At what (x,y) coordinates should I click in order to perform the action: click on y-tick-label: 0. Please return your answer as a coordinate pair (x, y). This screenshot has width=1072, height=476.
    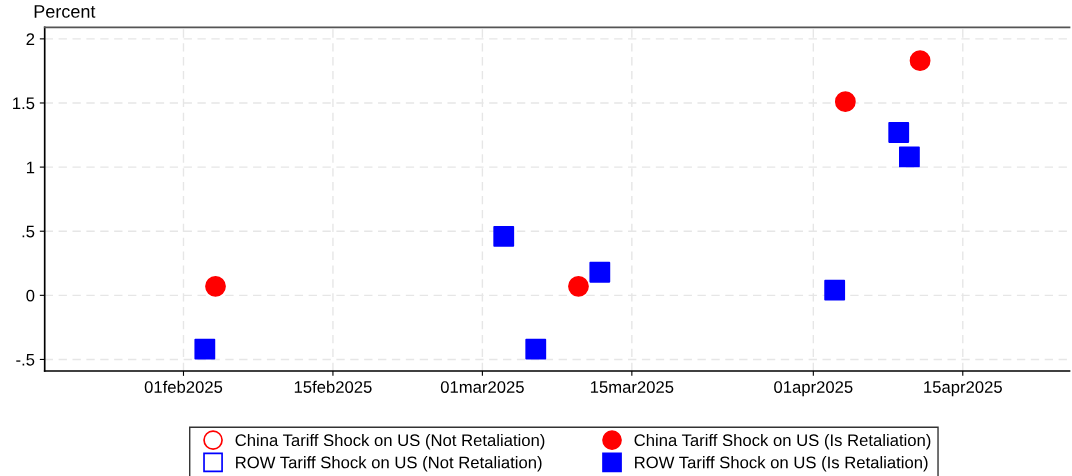
    Looking at the image, I should click on (30, 295).